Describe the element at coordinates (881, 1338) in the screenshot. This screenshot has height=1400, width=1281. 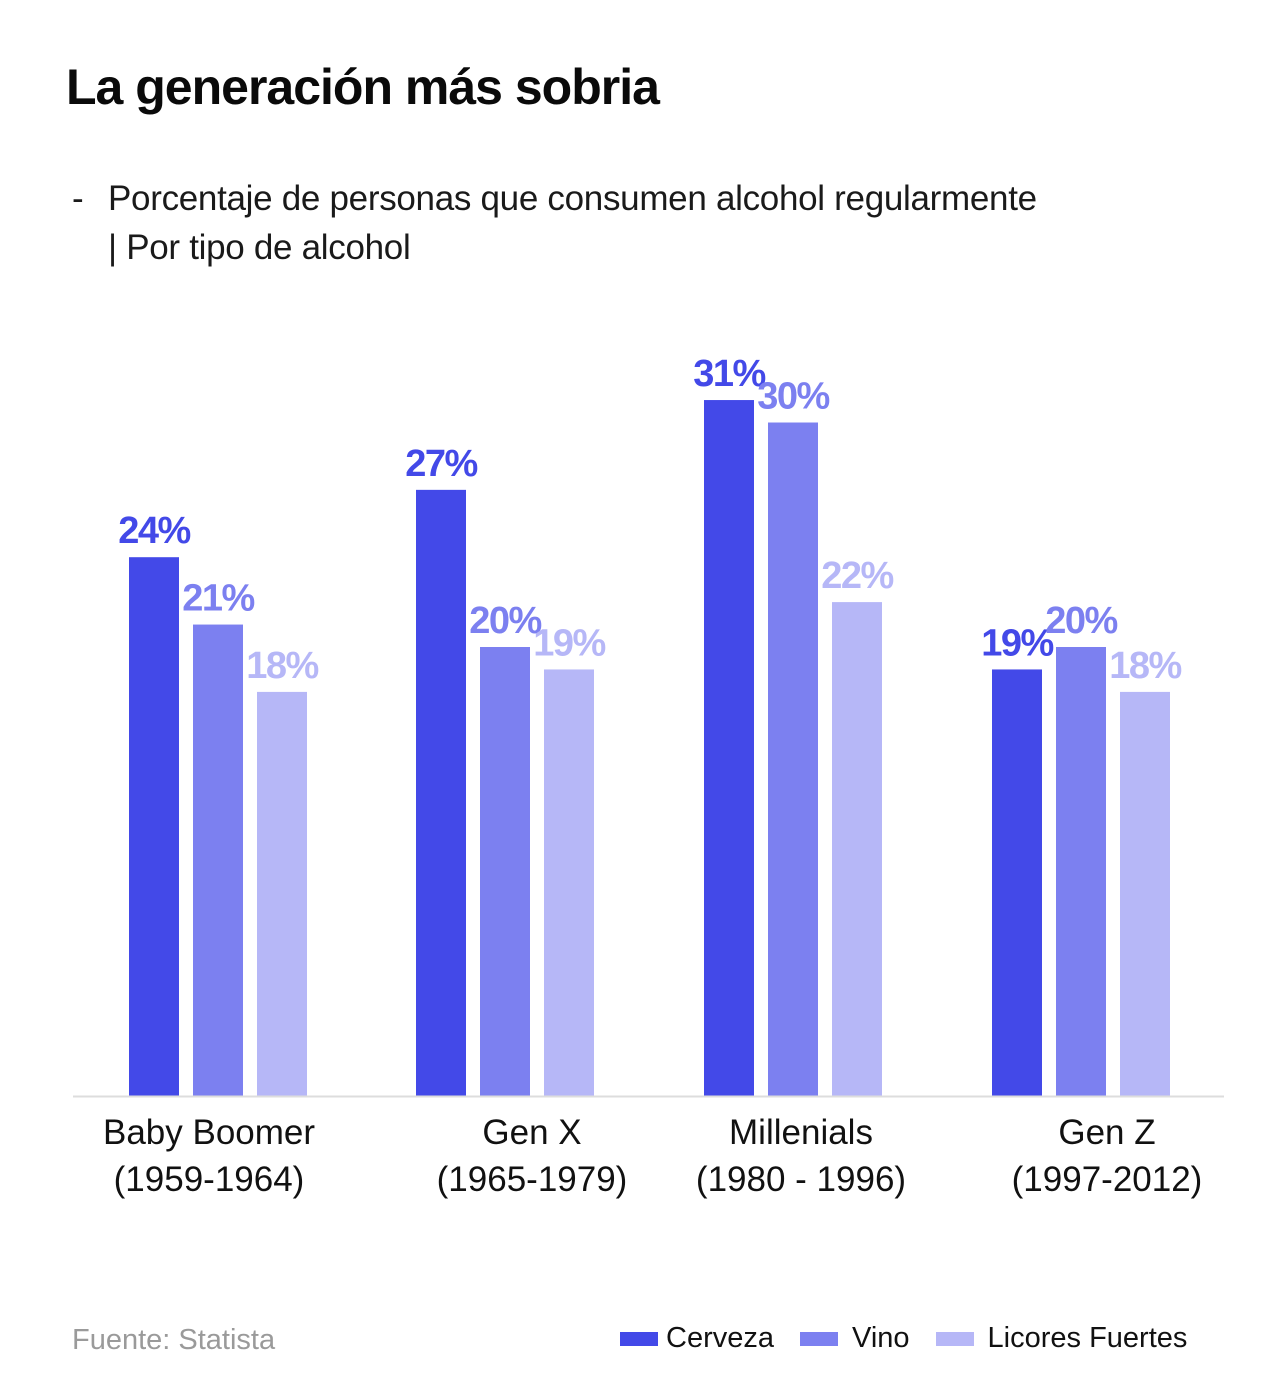
I see `legend-label-vino: Vino` at that location.